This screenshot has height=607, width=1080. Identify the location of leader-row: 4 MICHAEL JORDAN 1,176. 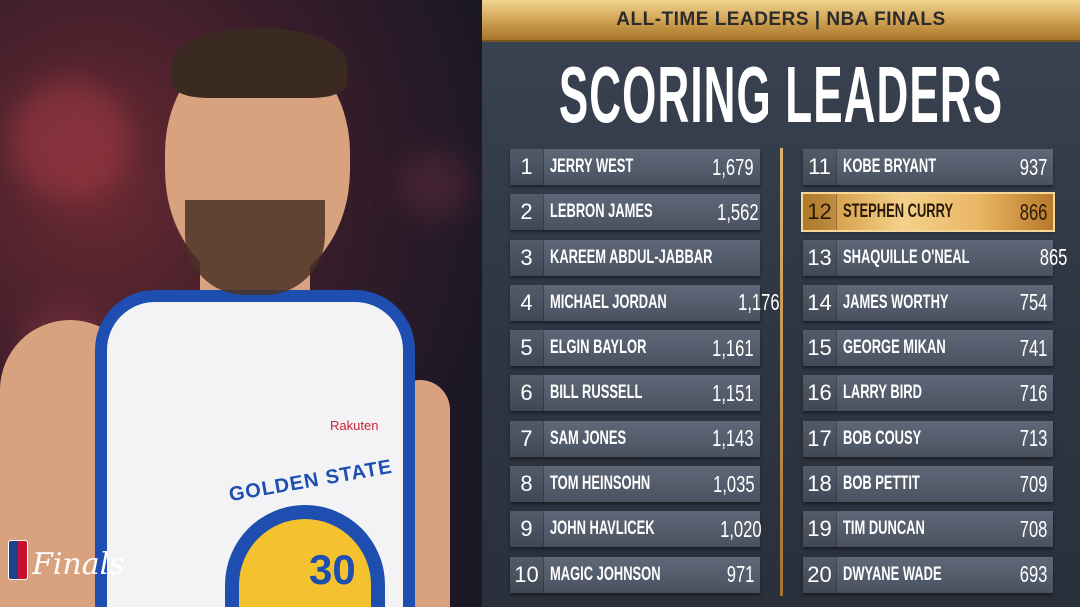
(644, 302).